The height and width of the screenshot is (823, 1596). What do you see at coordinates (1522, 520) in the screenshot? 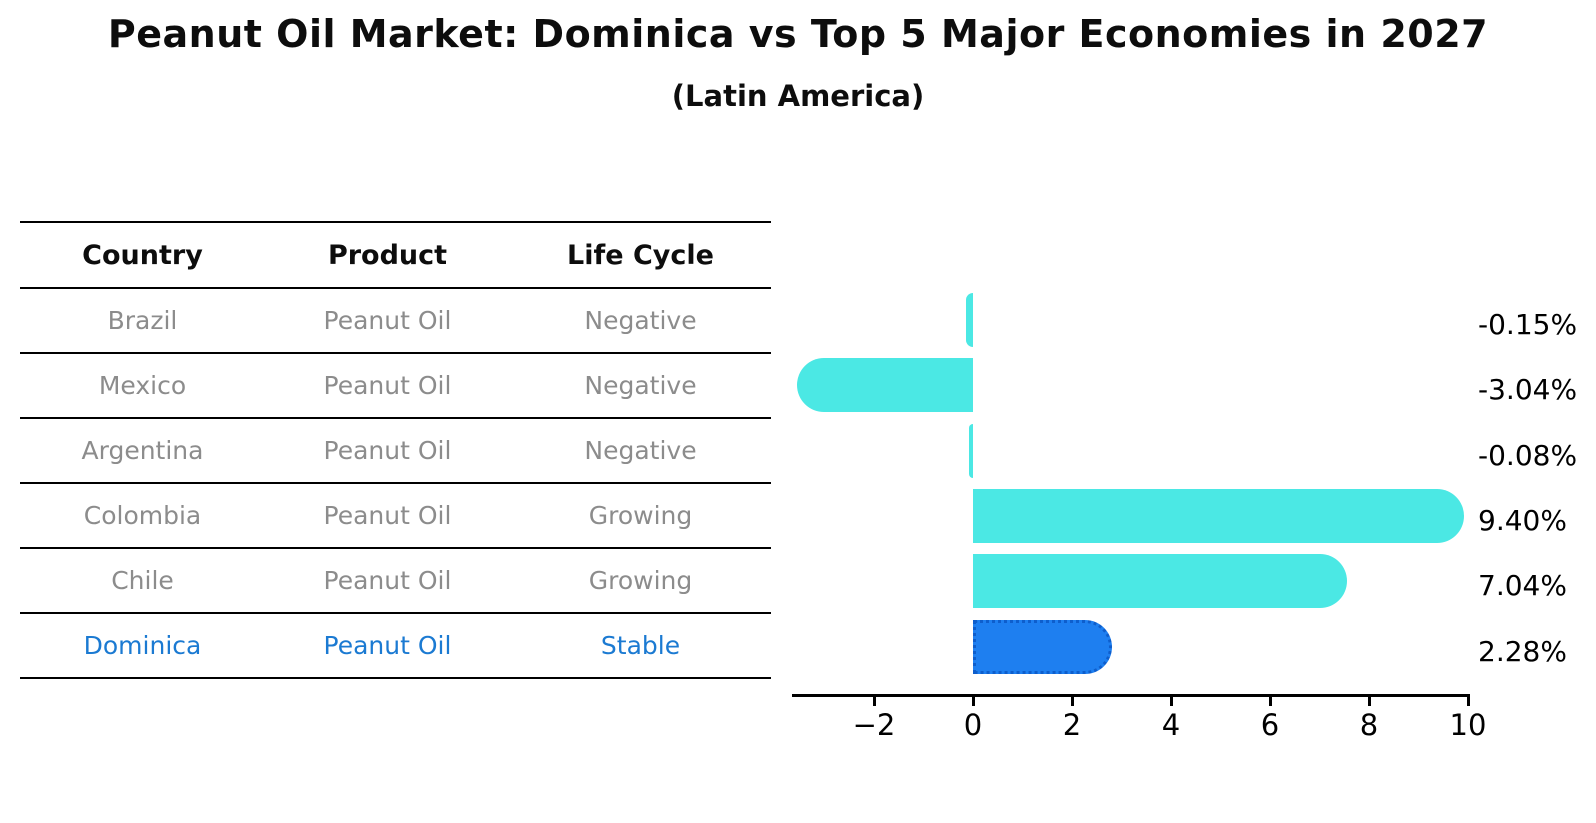
I see `value-label-colombia: 9.40%` at bounding box center [1522, 520].